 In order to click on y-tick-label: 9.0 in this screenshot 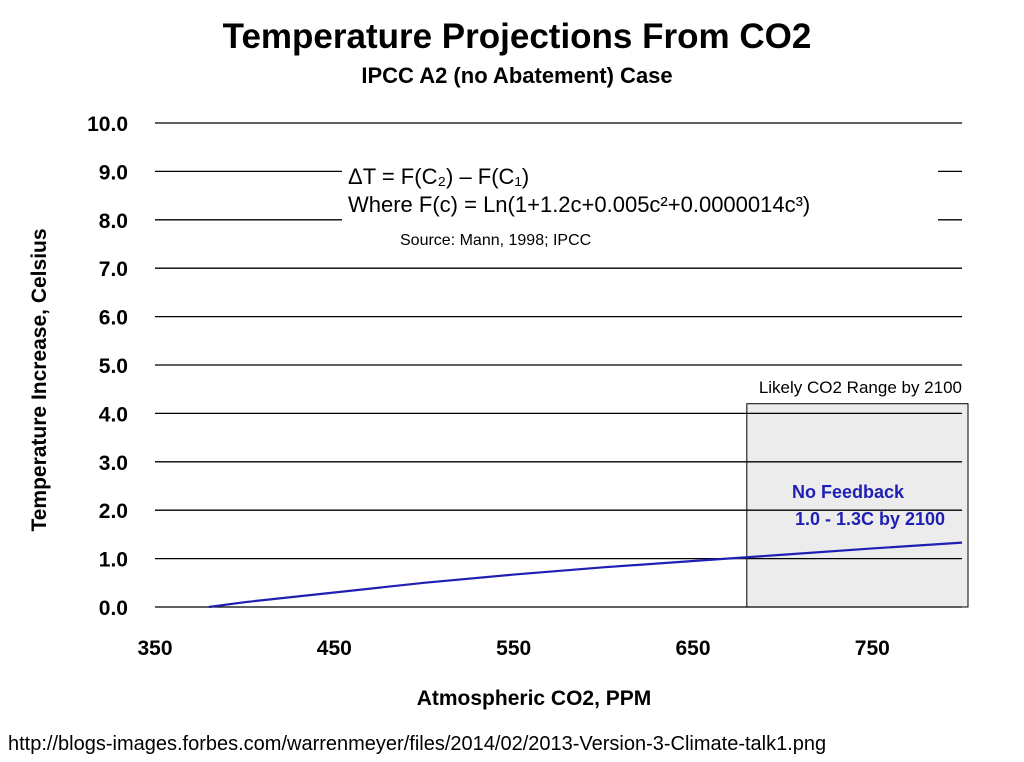, I will do `click(113, 172)`.